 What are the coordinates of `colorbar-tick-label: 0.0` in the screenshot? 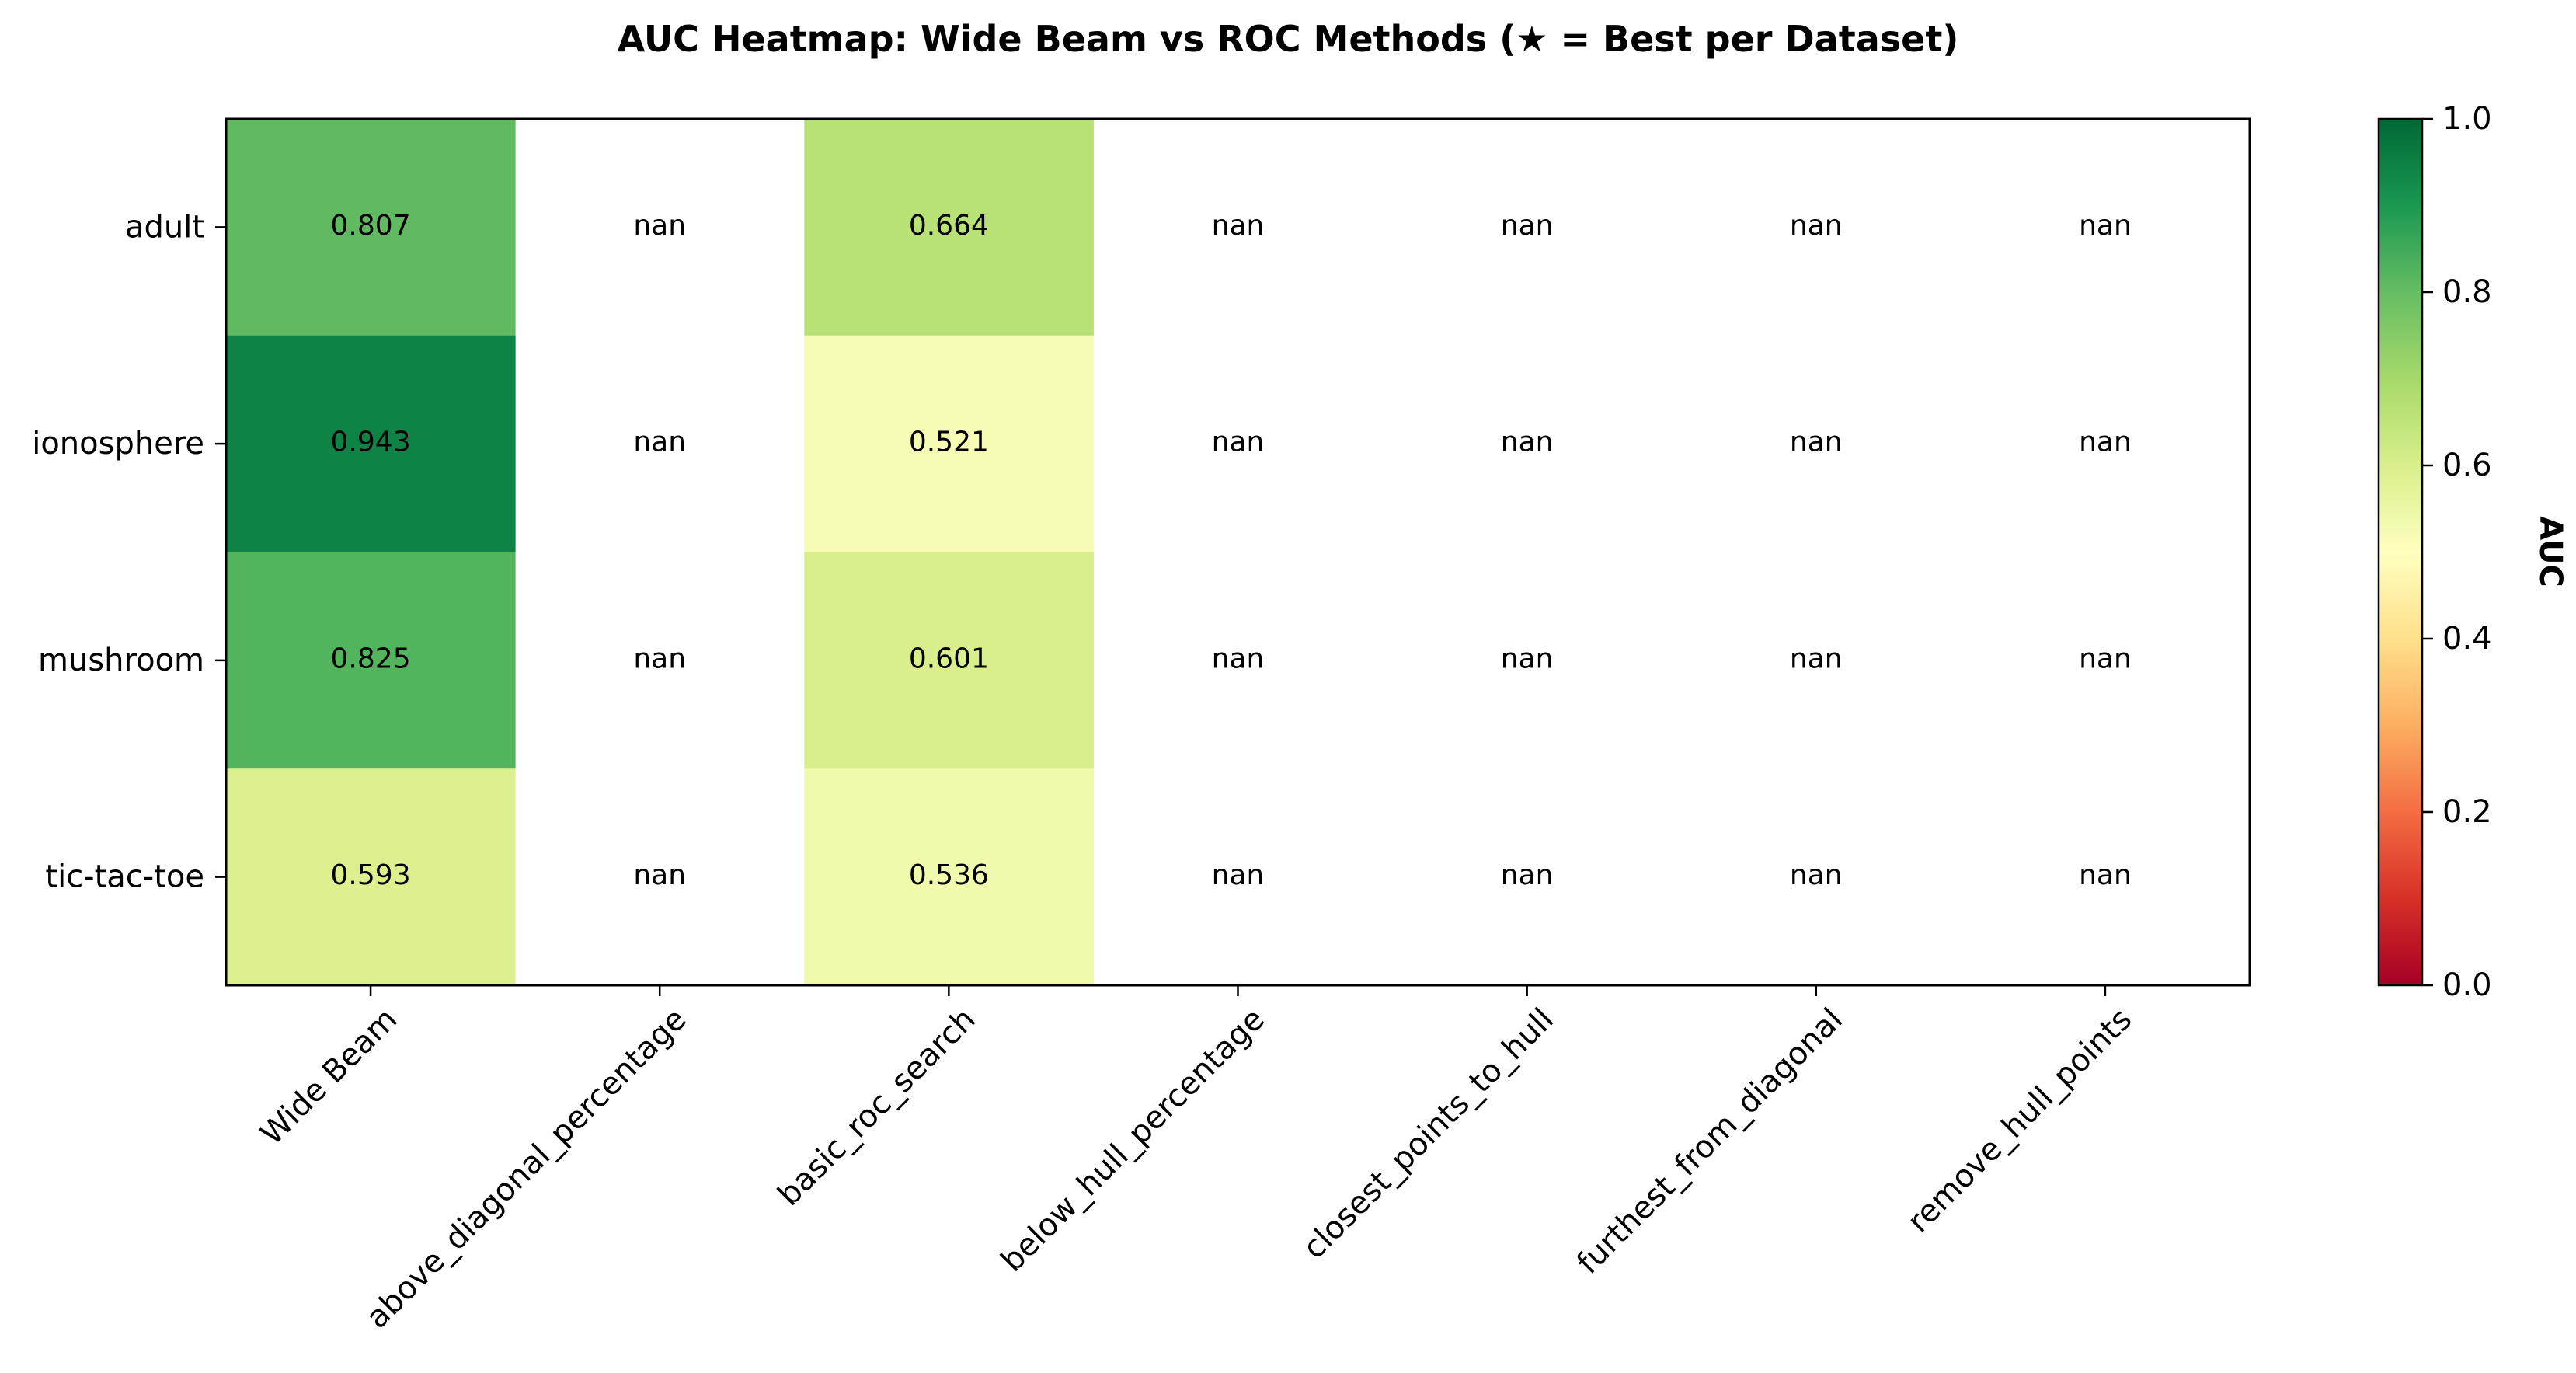 It's located at (2467, 985).